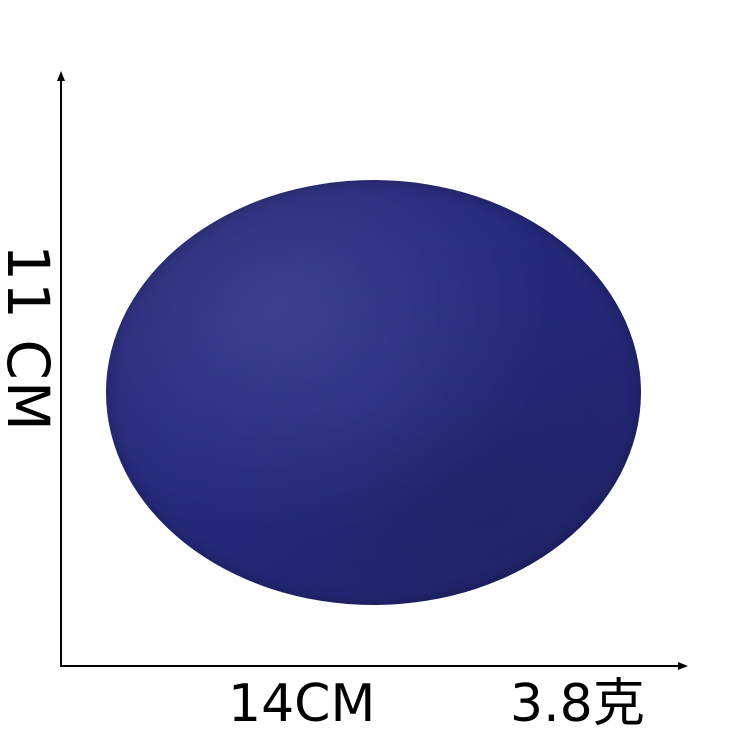  Describe the element at coordinates (577, 704) in the screenshot. I see `weight-label: 3.8克` at that location.